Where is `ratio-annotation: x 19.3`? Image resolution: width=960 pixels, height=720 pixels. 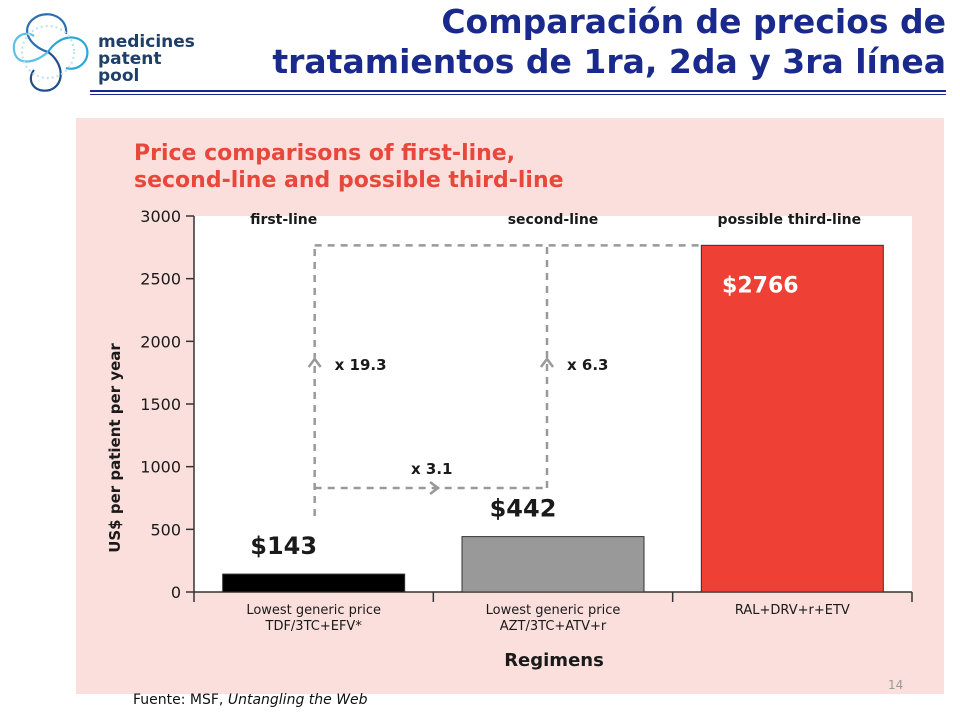
ratio-annotation: x 19.3 is located at coordinates (361, 365).